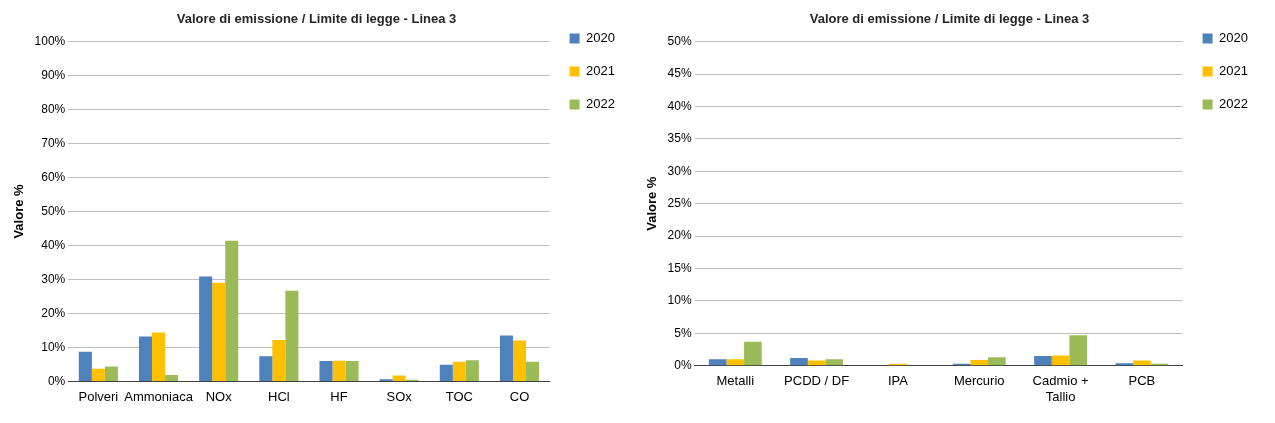 The height and width of the screenshot is (423, 1275). Describe the element at coordinates (53, 176) in the screenshot. I see `y-tick-label: 60%` at that location.